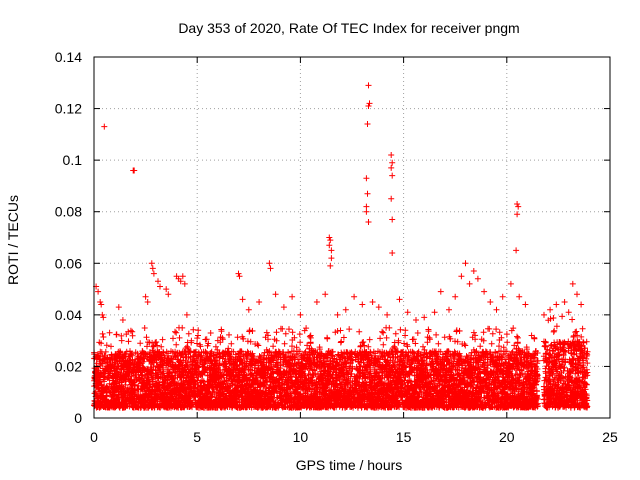 The image size is (640, 480). I want to click on y-tick-label: 0.08, so click(68, 212).